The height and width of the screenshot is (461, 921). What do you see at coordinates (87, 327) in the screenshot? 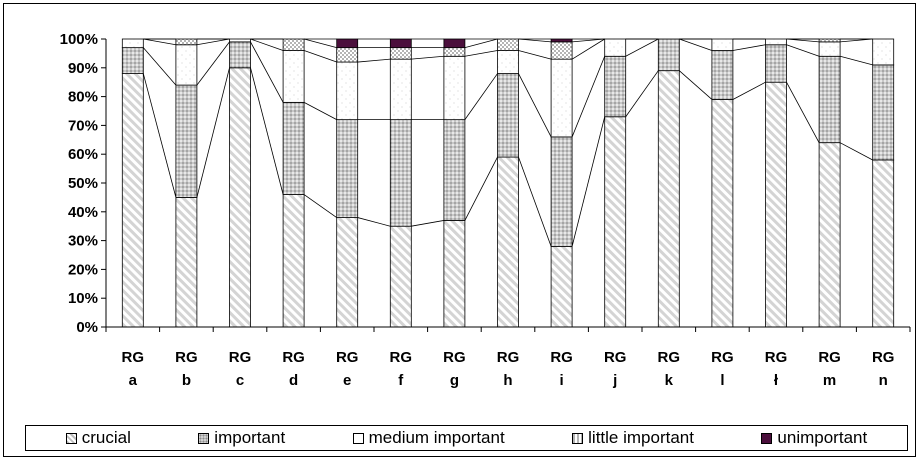
I see `y-tick-label: 0%` at bounding box center [87, 327].